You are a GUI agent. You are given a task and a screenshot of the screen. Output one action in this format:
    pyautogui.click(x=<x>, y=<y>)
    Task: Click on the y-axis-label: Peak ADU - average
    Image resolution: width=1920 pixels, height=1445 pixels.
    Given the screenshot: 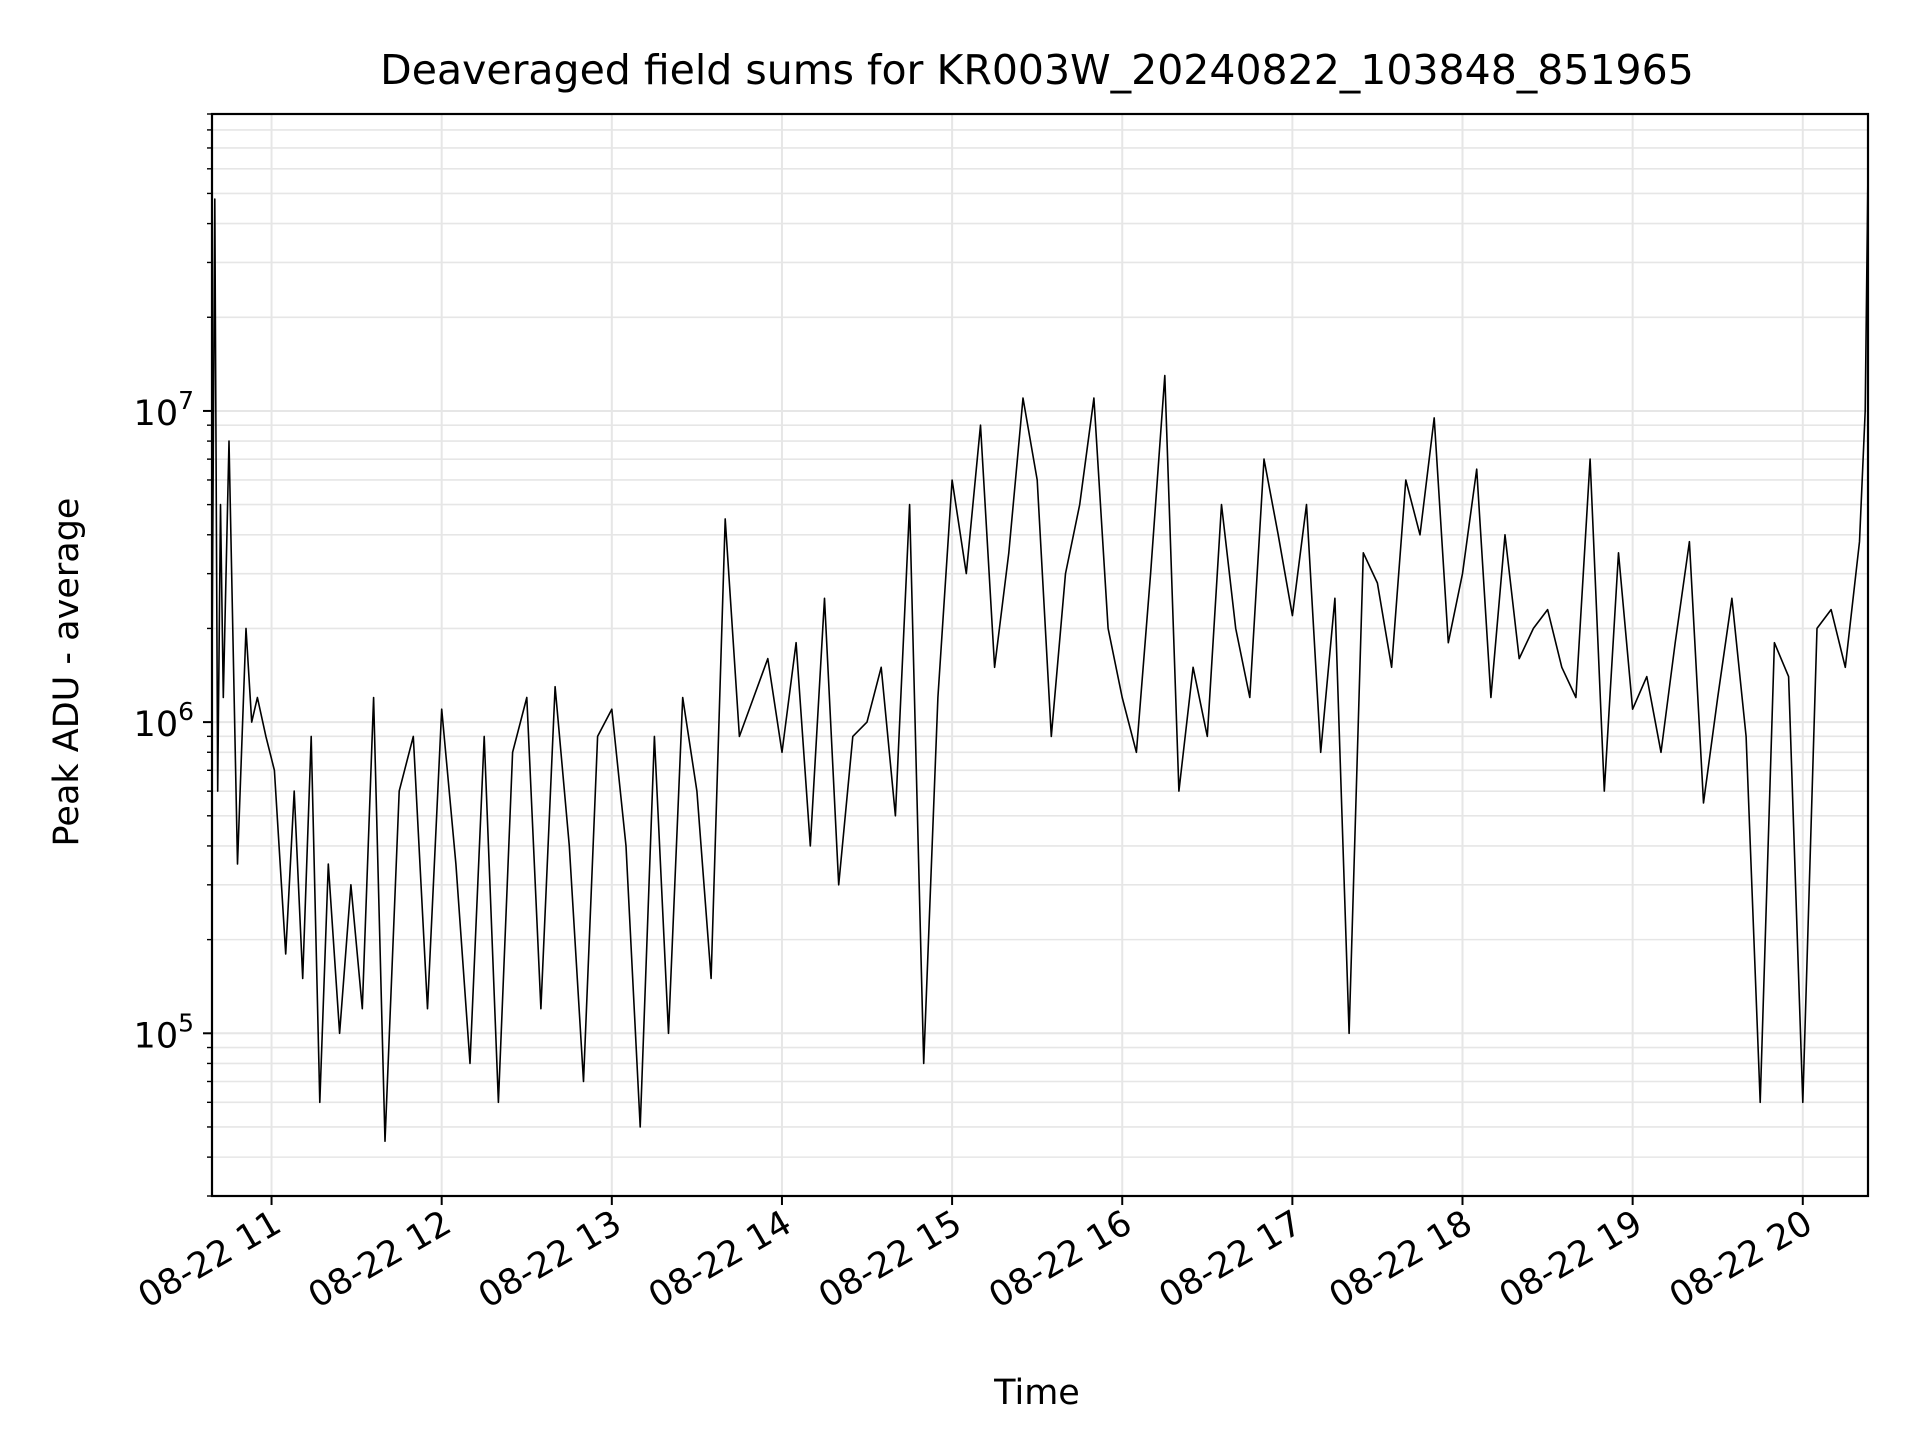 What is the action you would take?
    pyautogui.click(x=67, y=672)
    